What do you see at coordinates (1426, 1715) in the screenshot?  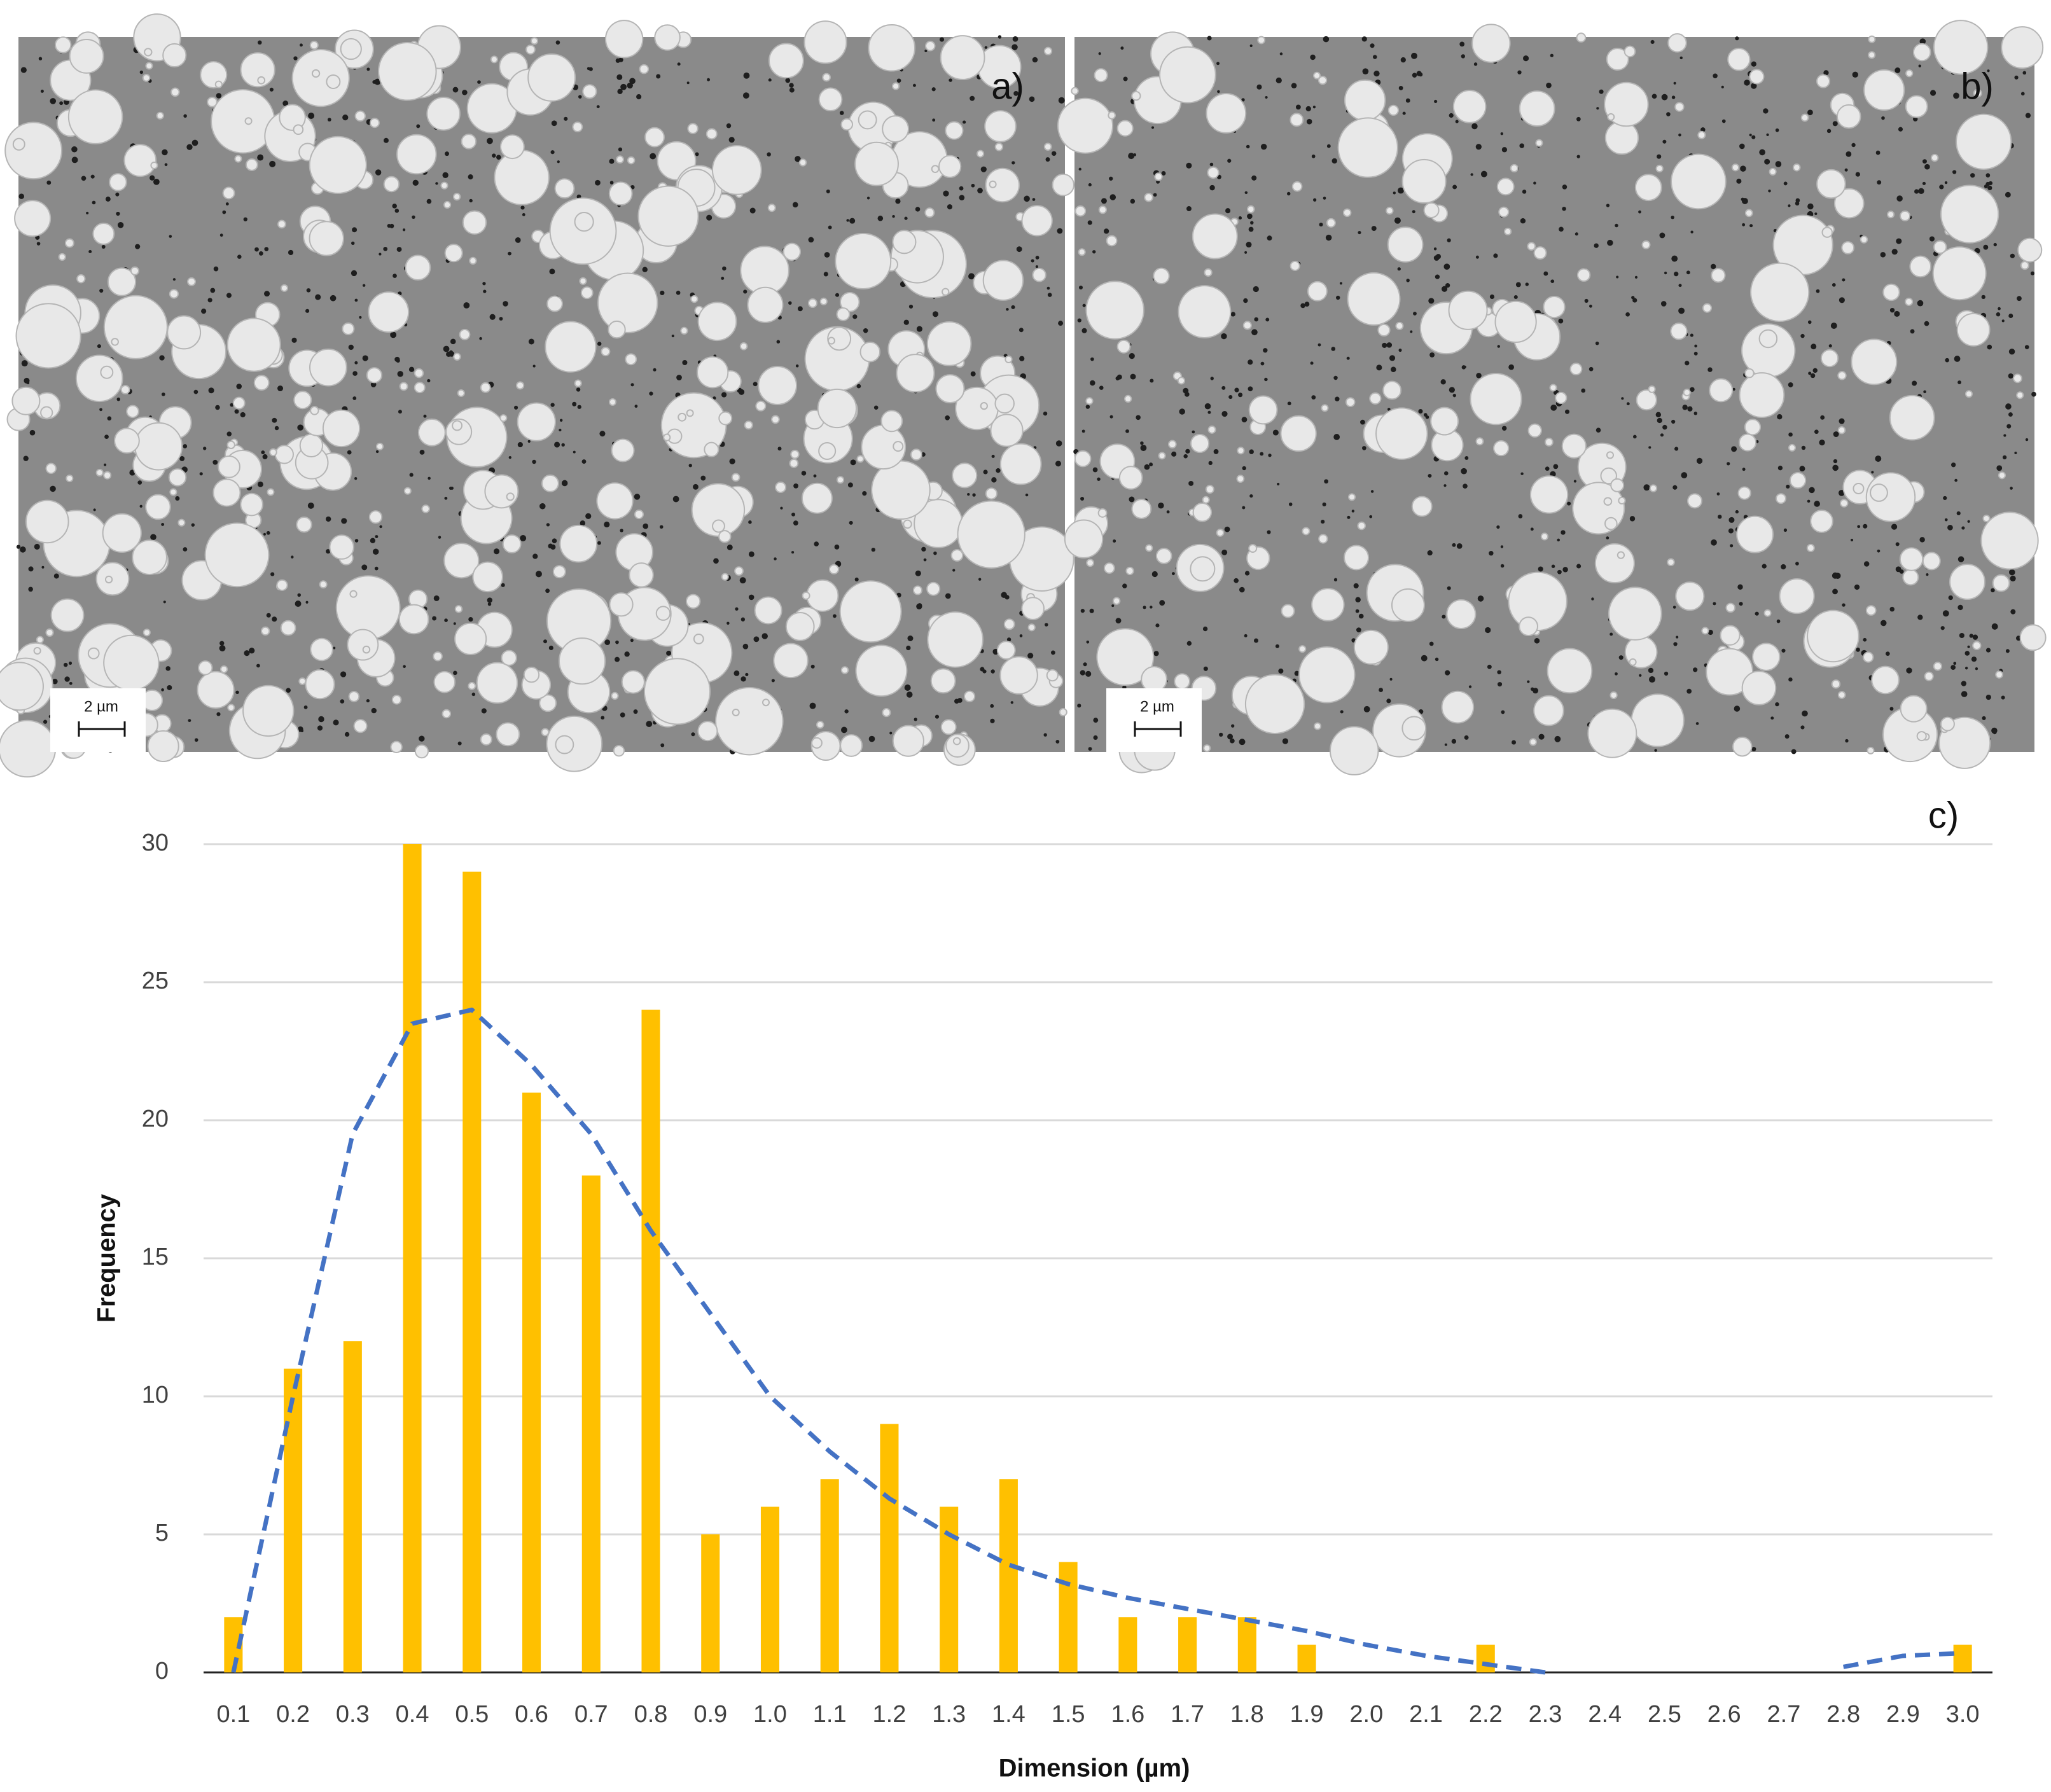 I see `x-tick-label: 2.1` at bounding box center [1426, 1715].